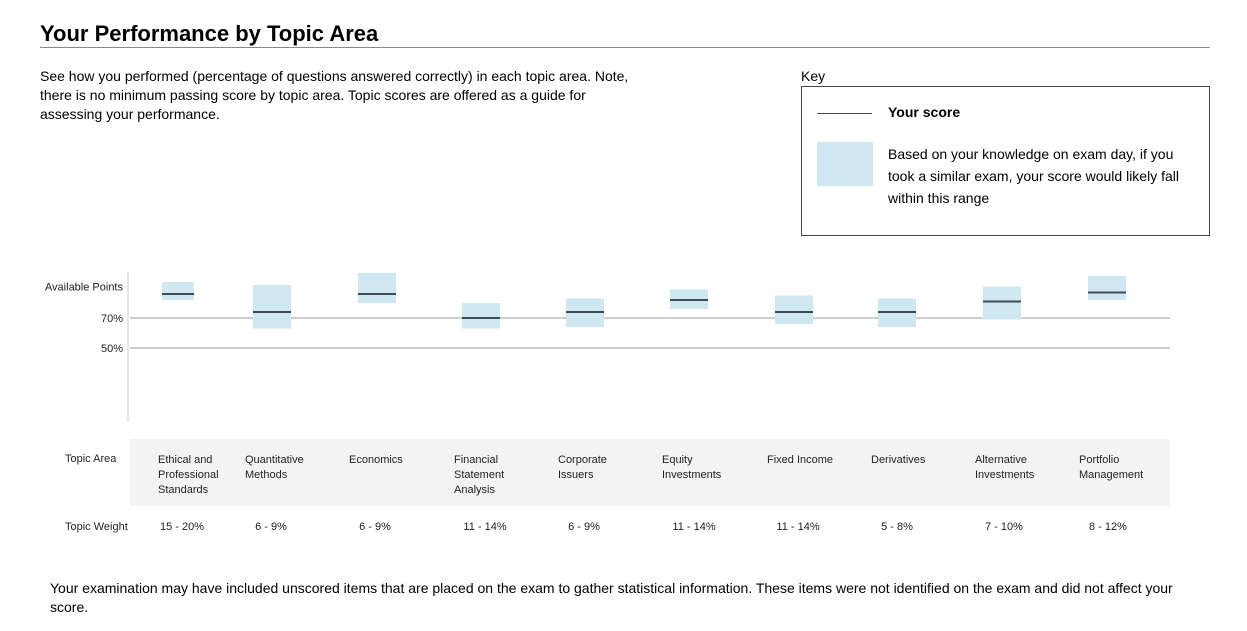 This screenshot has height=631, width=1247. What do you see at coordinates (845, 164) in the screenshot?
I see `key-range-swatch` at bounding box center [845, 164].